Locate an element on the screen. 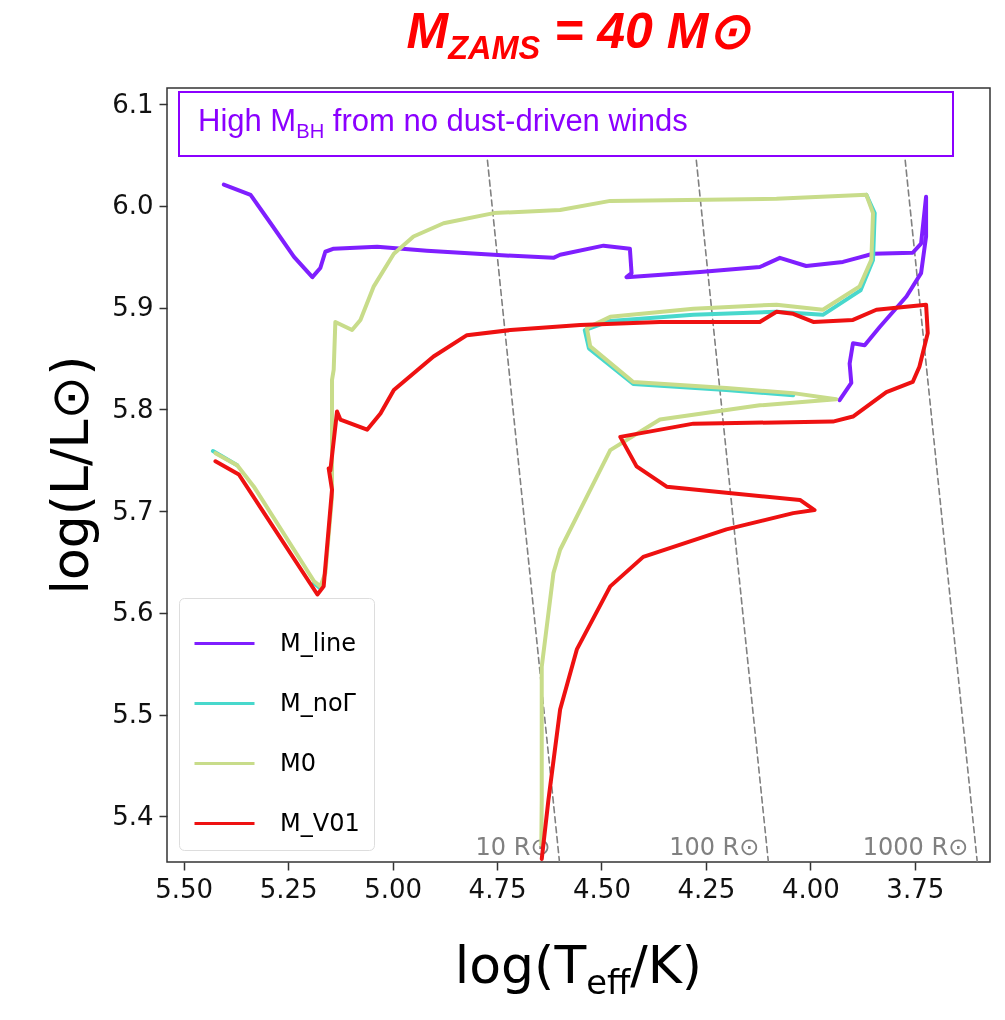 This screenshot has height=1020, width=1005. y-tick-label: 5.6 is located at coordinates (133, 612).